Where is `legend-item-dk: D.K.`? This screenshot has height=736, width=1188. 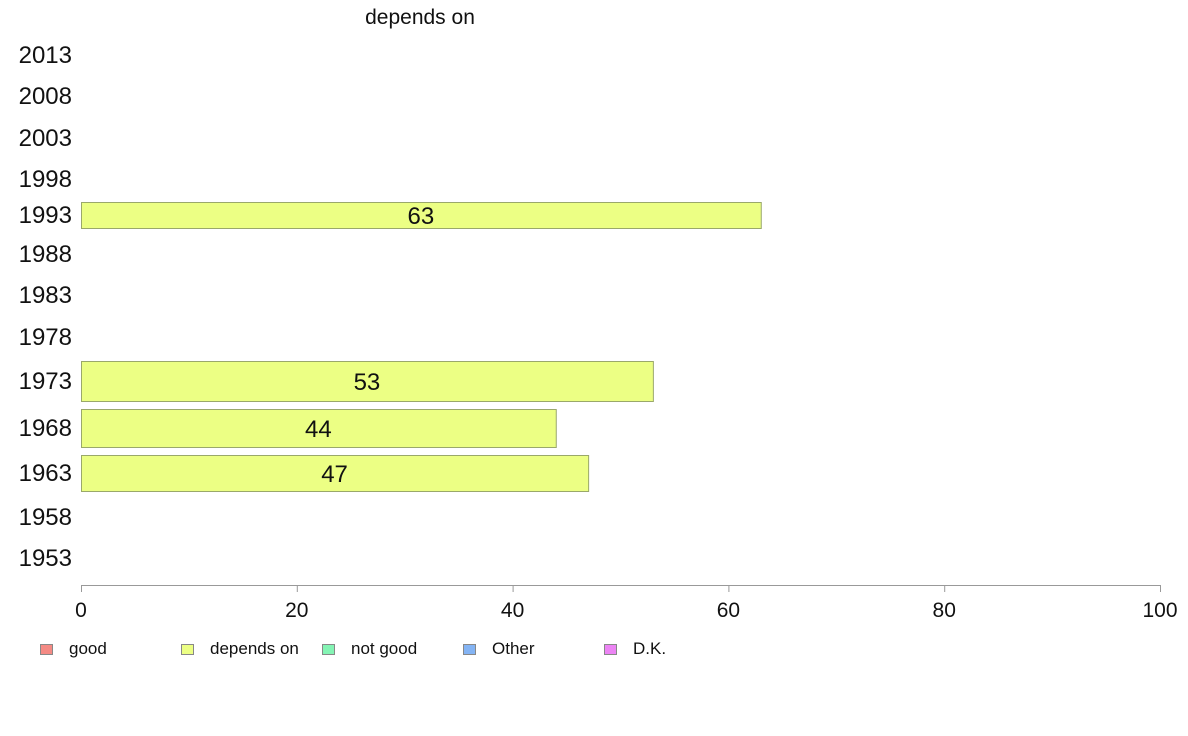 legend-item-dk: D.K. is located at coordinates (635, 649).